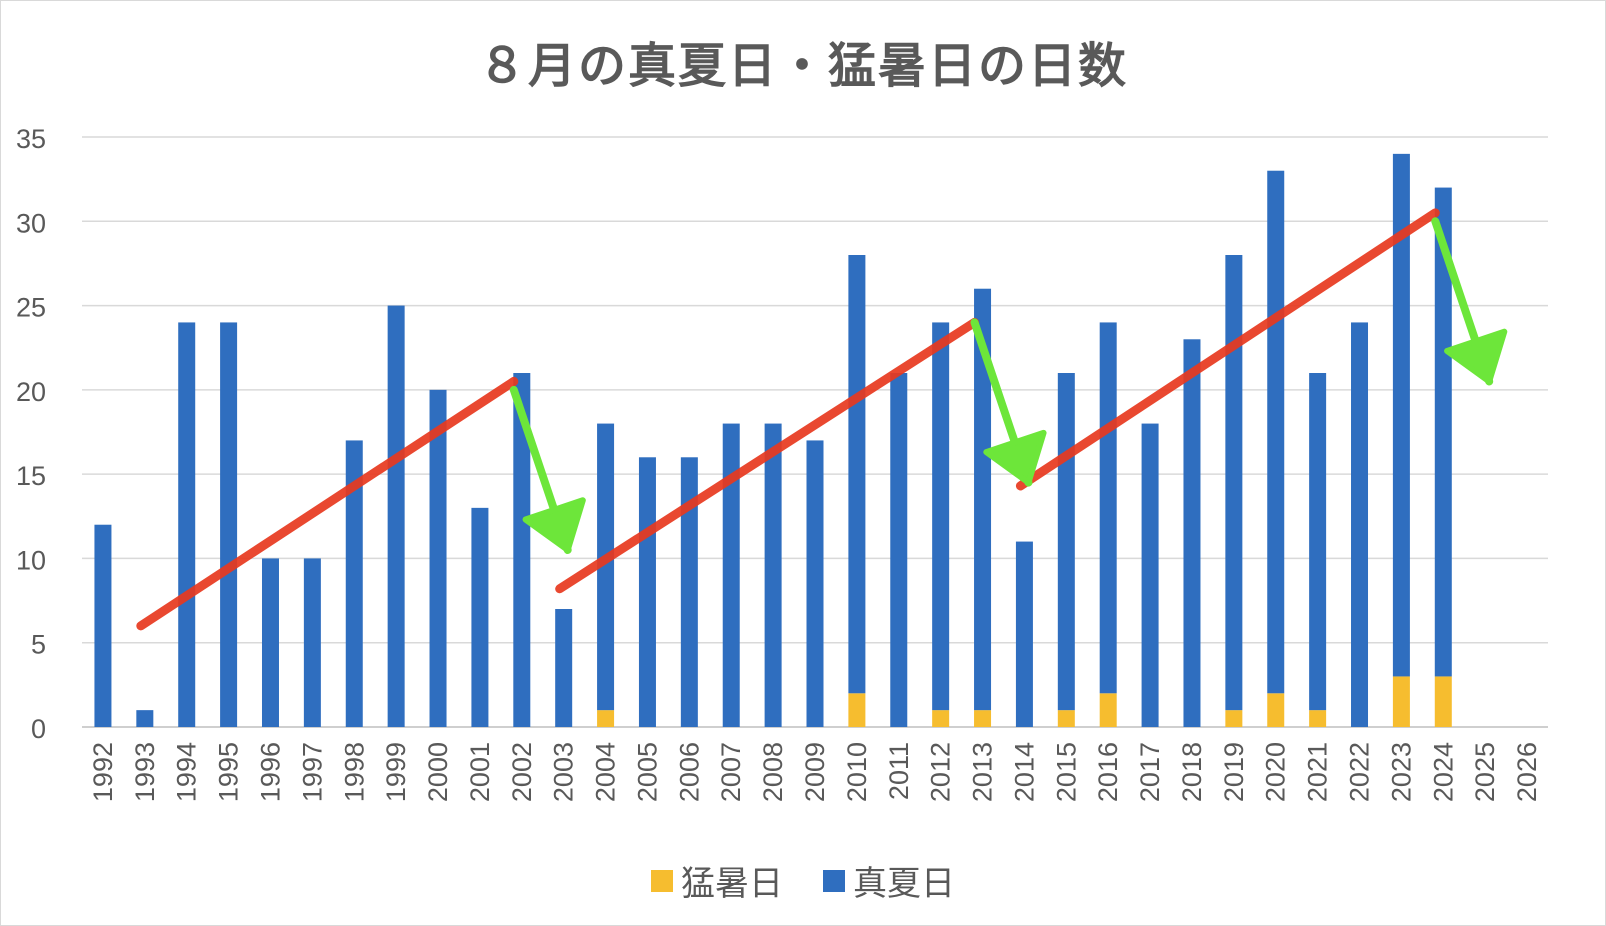 The image size is (1606, 926). What do you see at coordinates (312, 772) in the screenshot?
I see `x-tick-label: 1997` at bounding box center [312, 772].